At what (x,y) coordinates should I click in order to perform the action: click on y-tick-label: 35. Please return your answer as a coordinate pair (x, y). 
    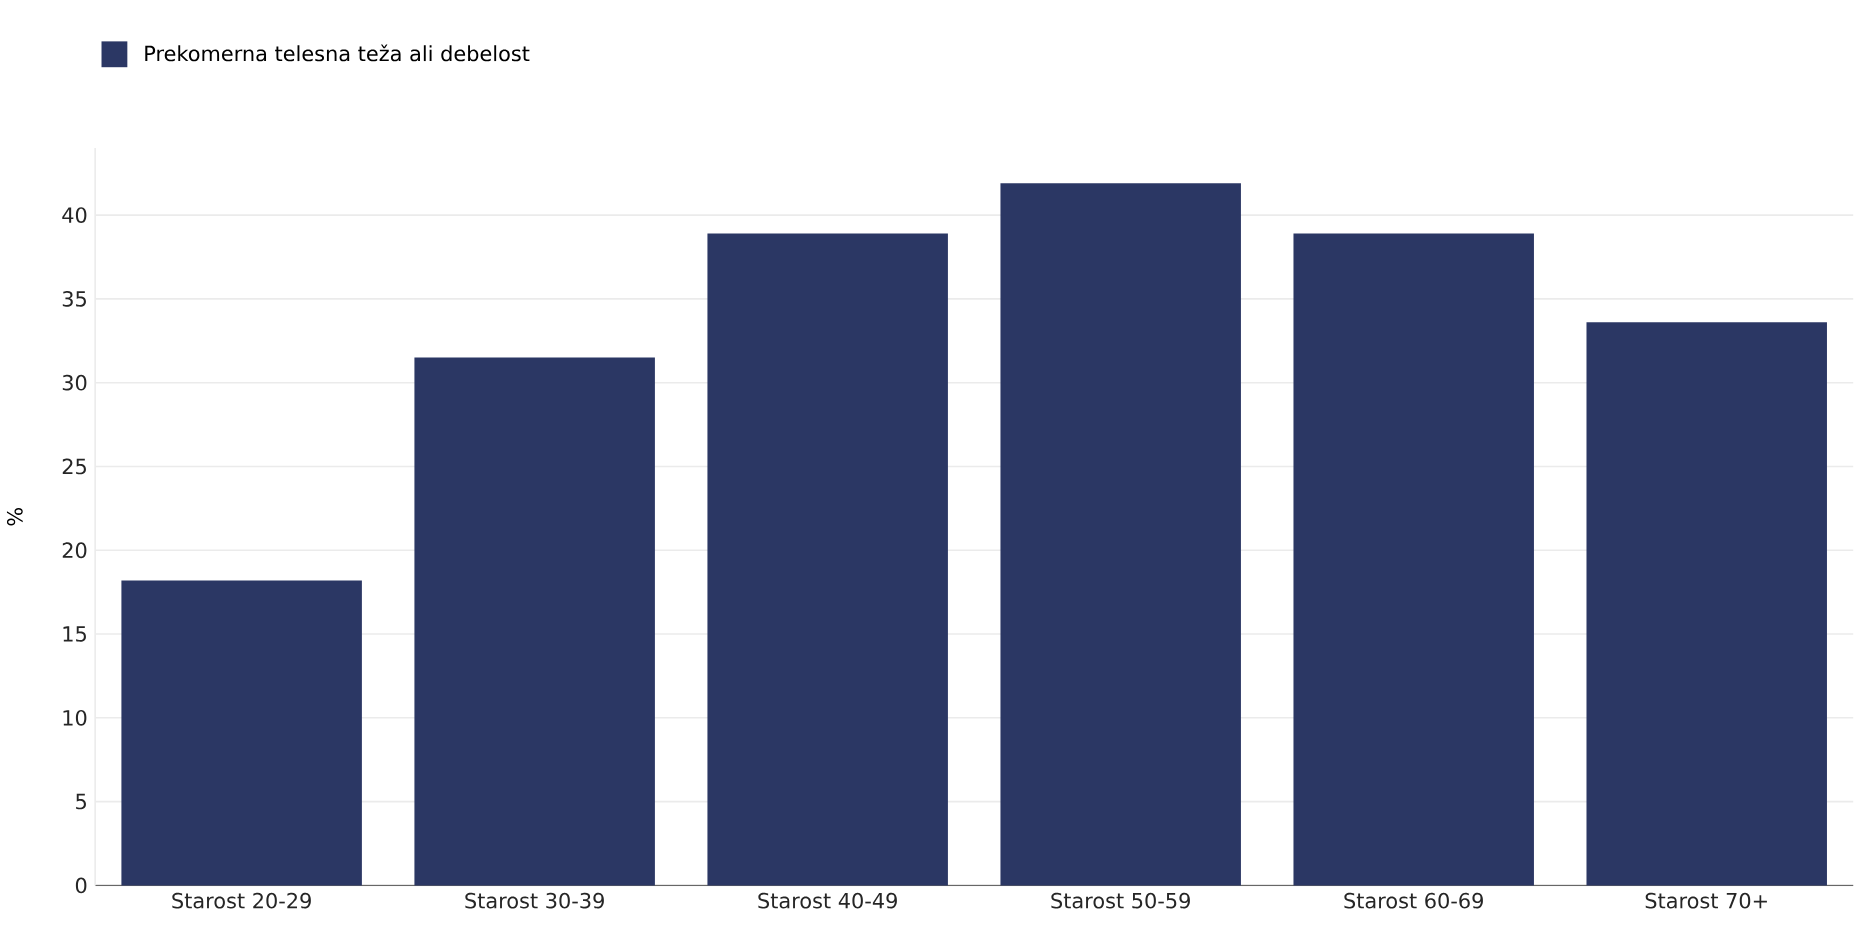
    Looking at the image, I should click on (74, 298).